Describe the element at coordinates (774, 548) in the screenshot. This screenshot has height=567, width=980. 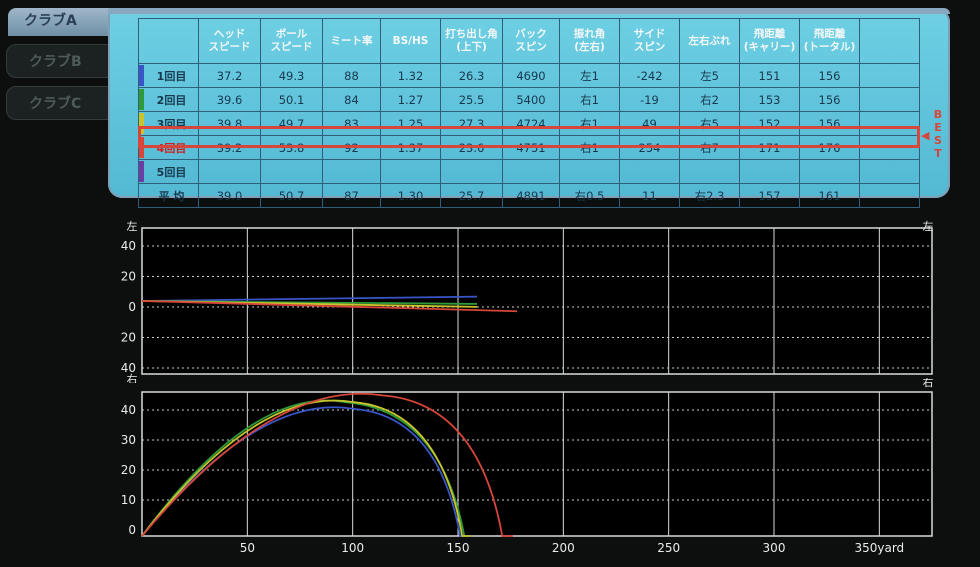
I see `x-tick-label: 300` at that location.